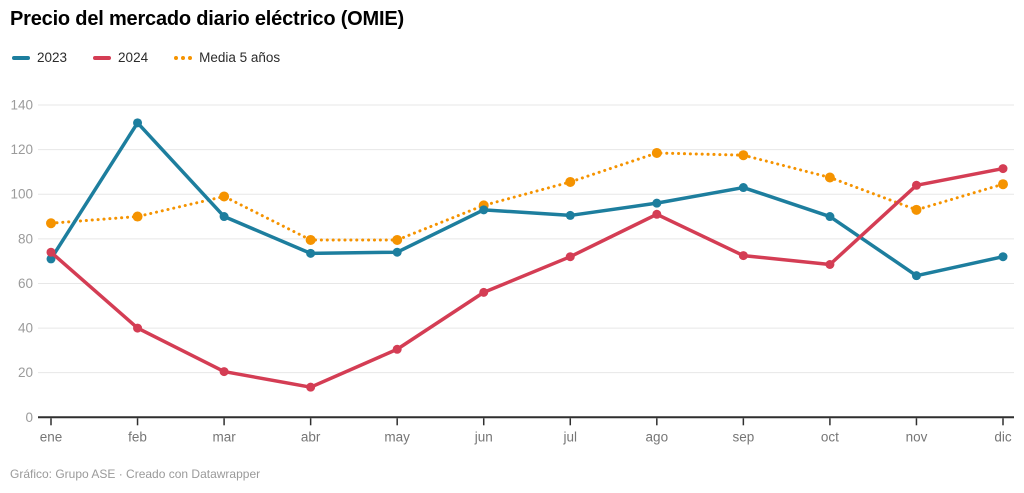 This screenshot has width=1024, height=493. What do you see at coordinates (21, 194) in the screenshot?
I see `y-tick-label-100: 100` at bounding box center [21, 194].